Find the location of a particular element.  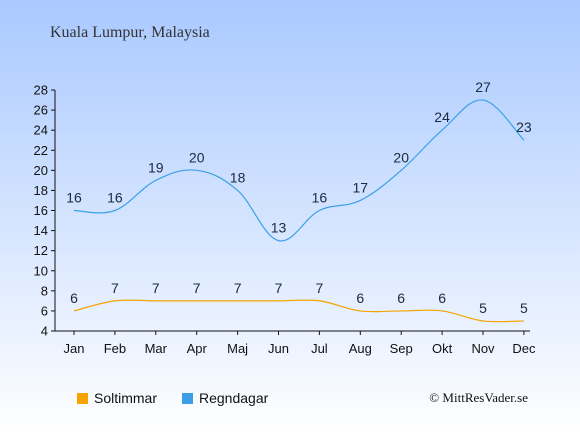

x-tick-label: Nov is located at coordinates (483, 348).